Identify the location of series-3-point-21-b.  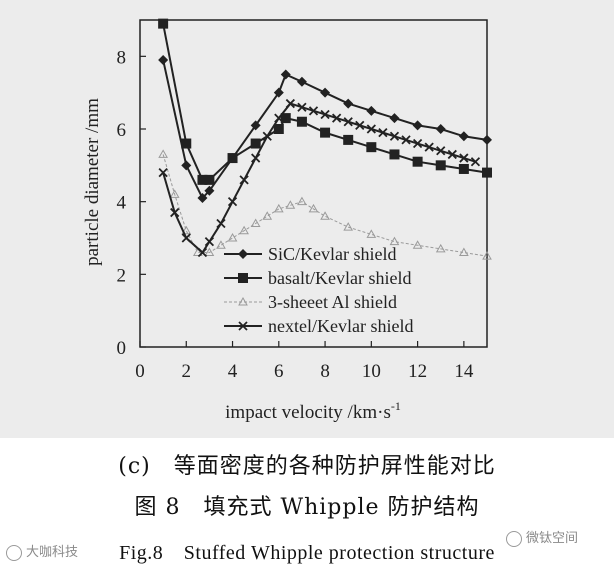
(406, 140).